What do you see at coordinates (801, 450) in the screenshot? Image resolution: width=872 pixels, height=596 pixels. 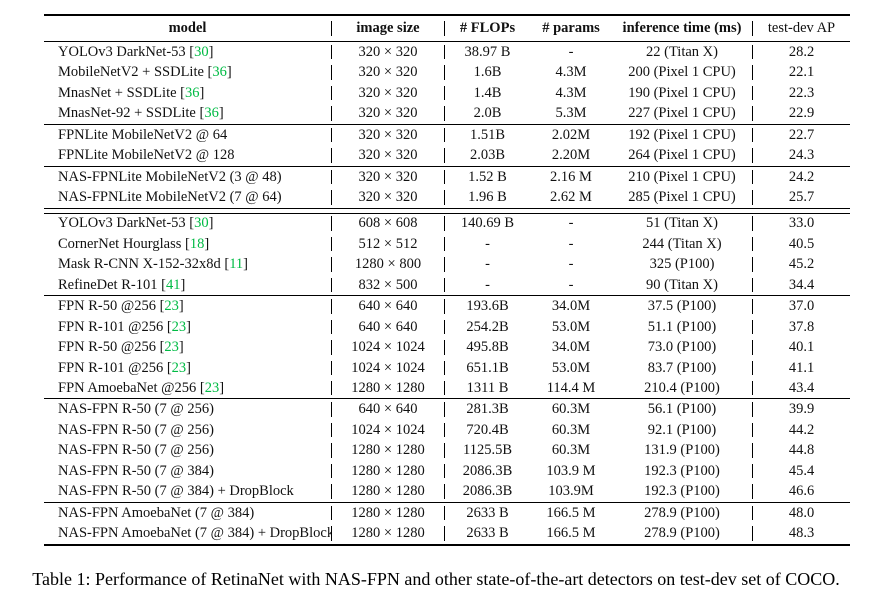 I see `cell-ap: 44.8` at bounding box center [801, 450].